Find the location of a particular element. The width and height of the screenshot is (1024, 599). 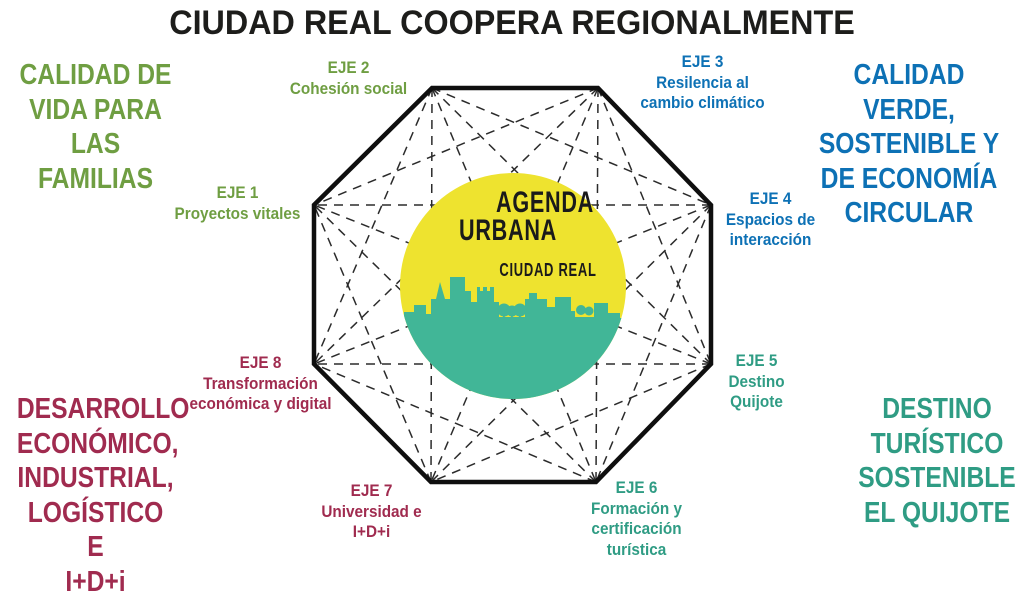

axis-id: EJE 8 is located at coordinates (260, 362).